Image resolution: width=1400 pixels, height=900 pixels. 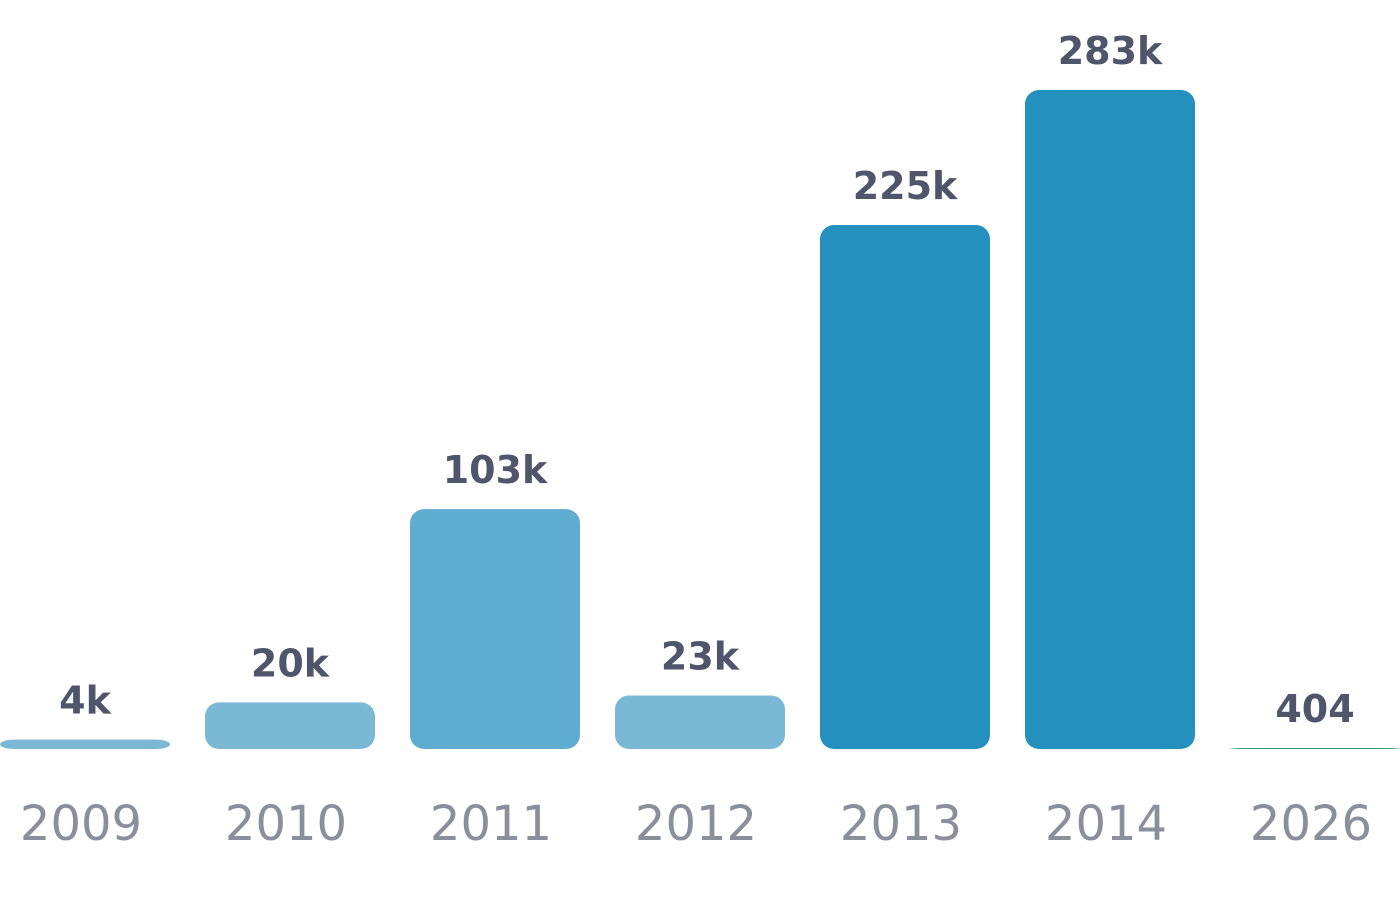 What do you see at coordinates (1311, 824) in the screenshot?
I see `x-tick-label: 2026` at bounding box center [1311, 824].